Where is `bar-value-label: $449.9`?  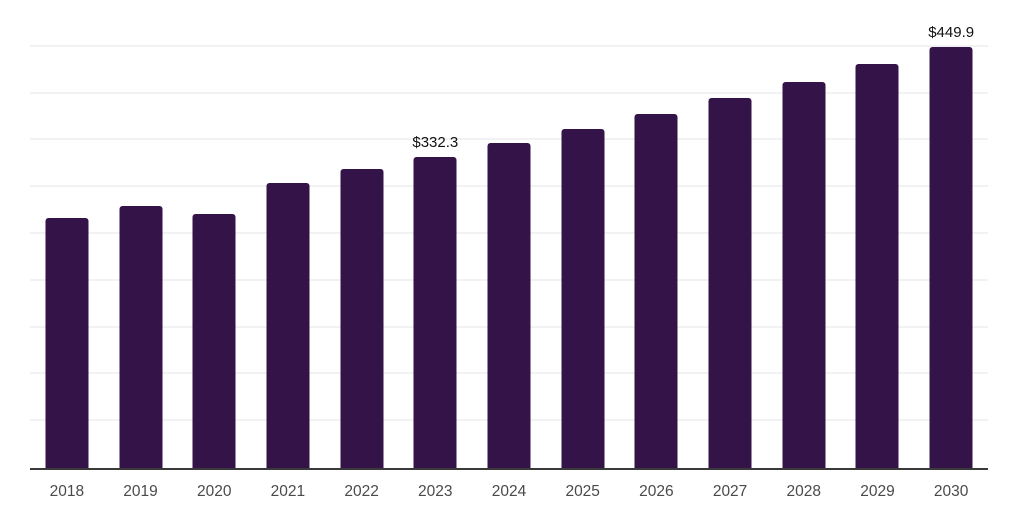
bar-value-label: $449.9 is located at coordinates (951, 32).